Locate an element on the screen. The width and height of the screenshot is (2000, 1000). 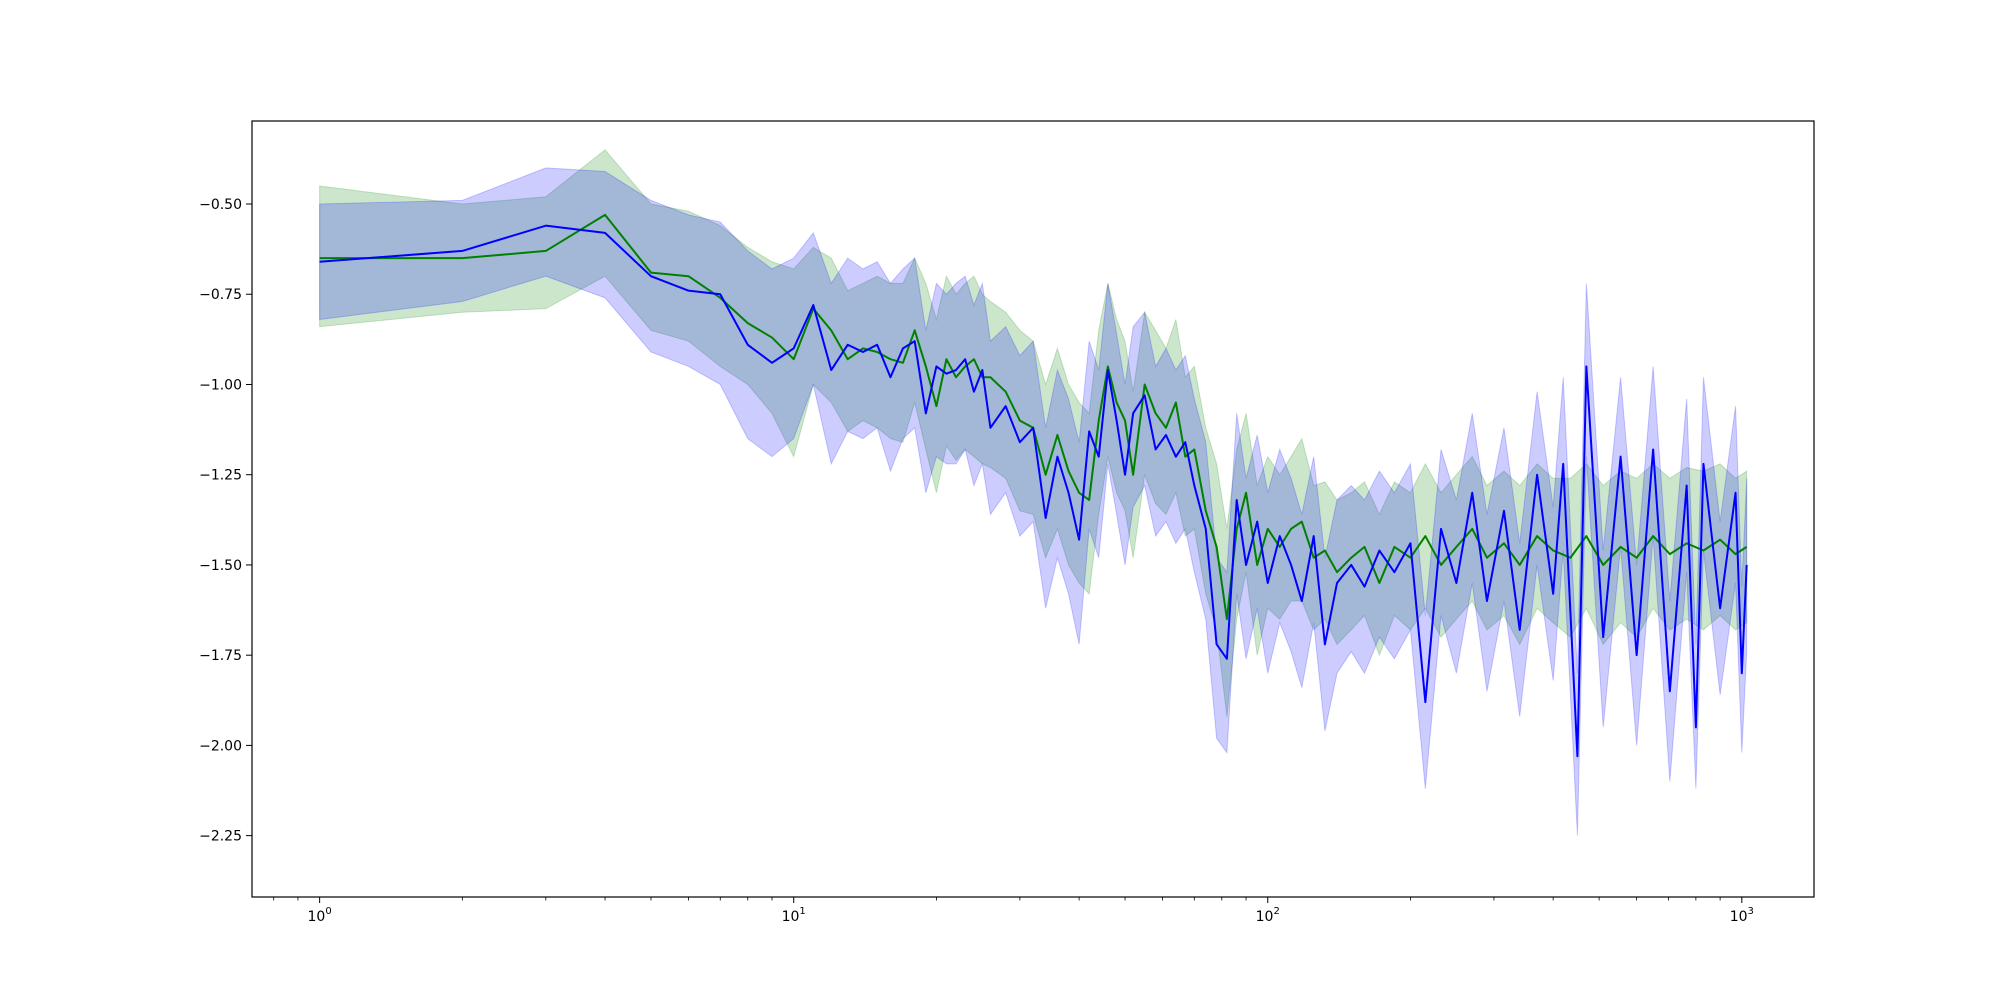
y-tick-label: −1.25 is located at coordinates (220, 476).